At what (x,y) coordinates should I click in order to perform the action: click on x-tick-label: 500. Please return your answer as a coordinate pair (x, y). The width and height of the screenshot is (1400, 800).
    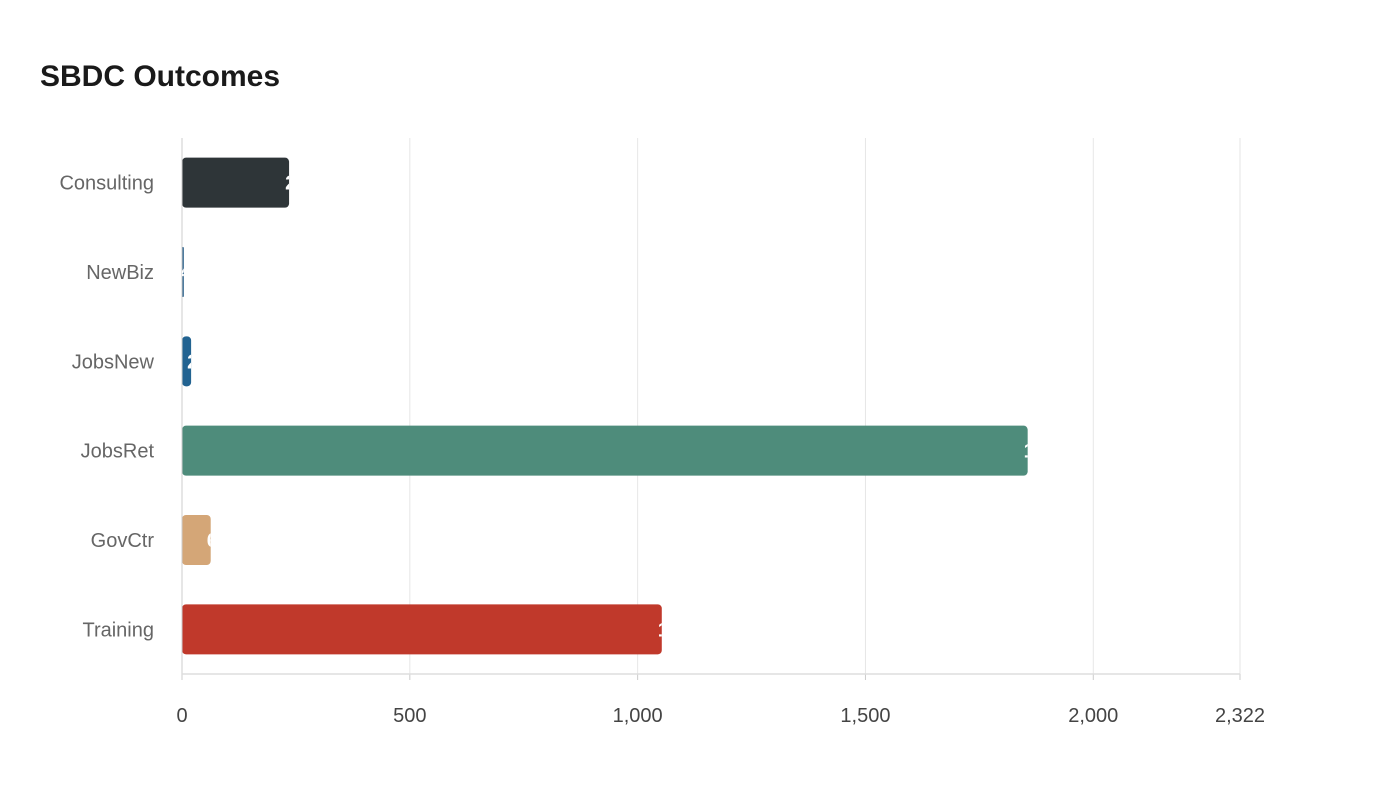
    Looking at the image, I should click on (409, 716).